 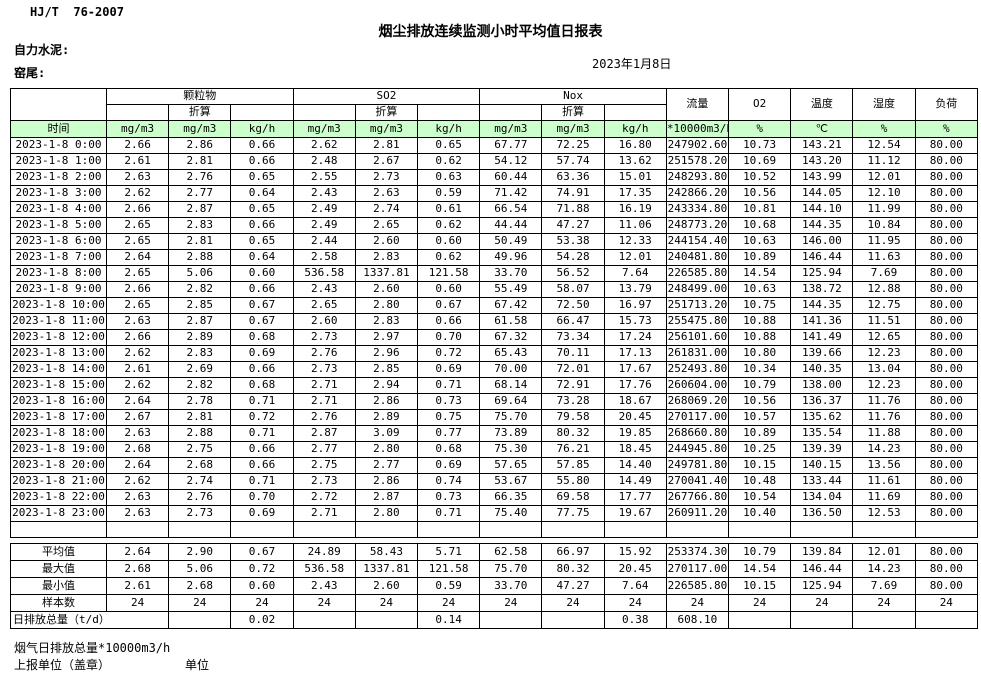 I want to click on summary-value-cell: 15.92, so click(x=635, y=552).